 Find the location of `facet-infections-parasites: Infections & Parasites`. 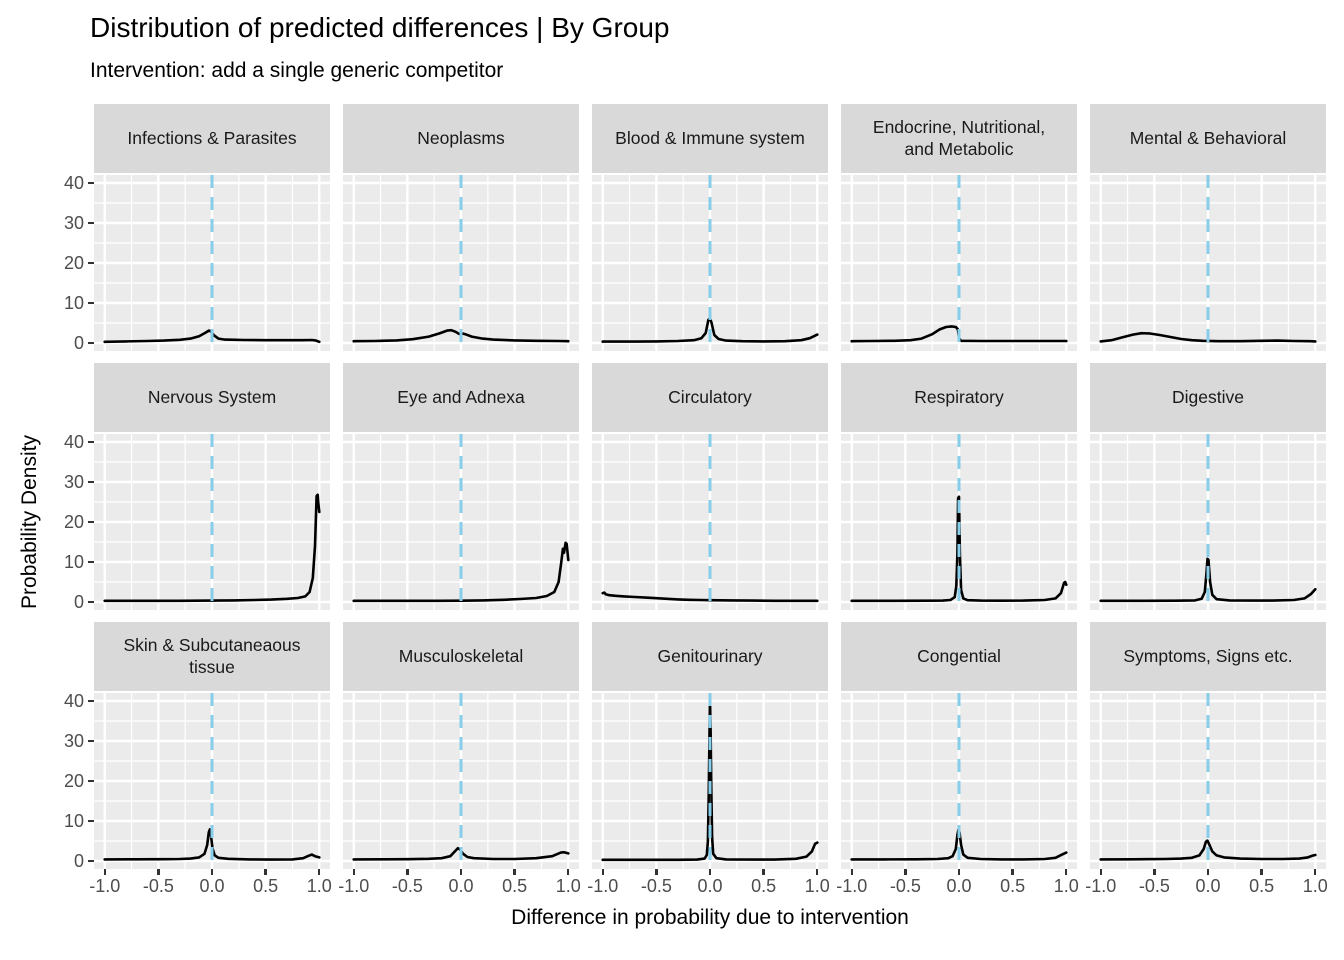

facet-infections-parasites: Infections & Parasites is located at coordinates (212, 227).